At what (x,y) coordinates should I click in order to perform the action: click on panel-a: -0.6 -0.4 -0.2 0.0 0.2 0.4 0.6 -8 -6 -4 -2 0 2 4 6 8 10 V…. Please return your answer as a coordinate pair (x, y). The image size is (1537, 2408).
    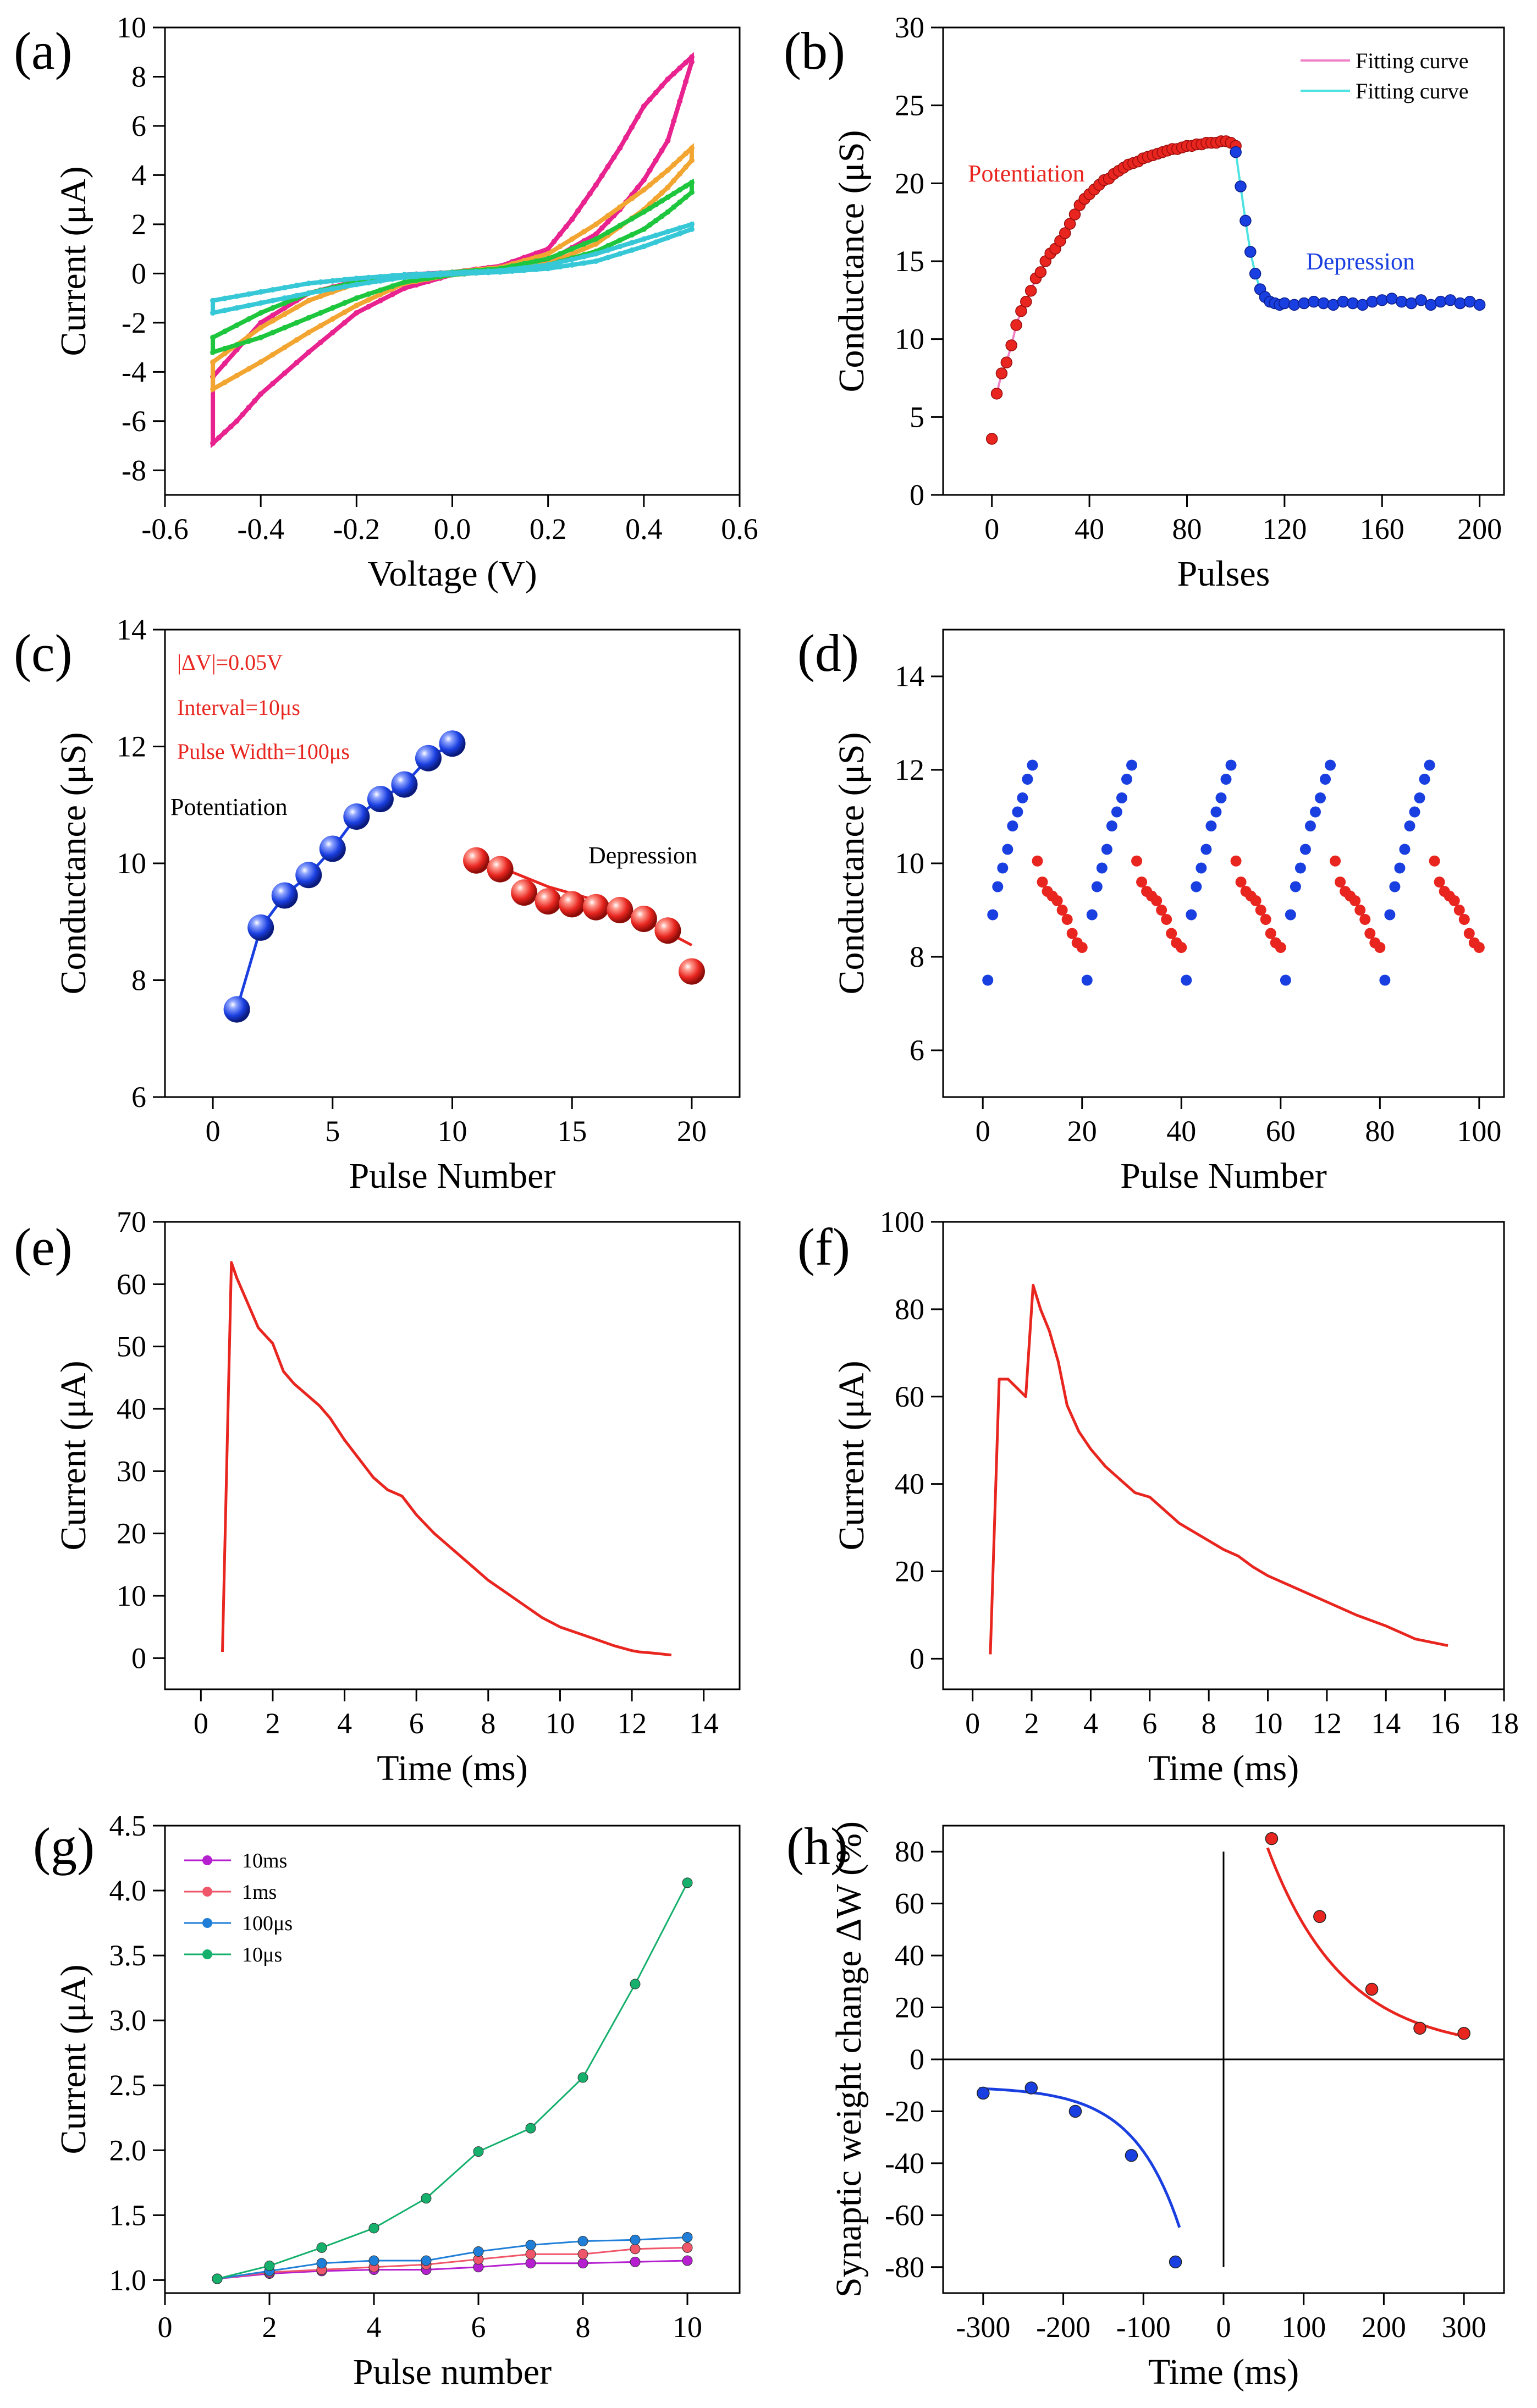
    Looking at the image, I should click on (386, 303).